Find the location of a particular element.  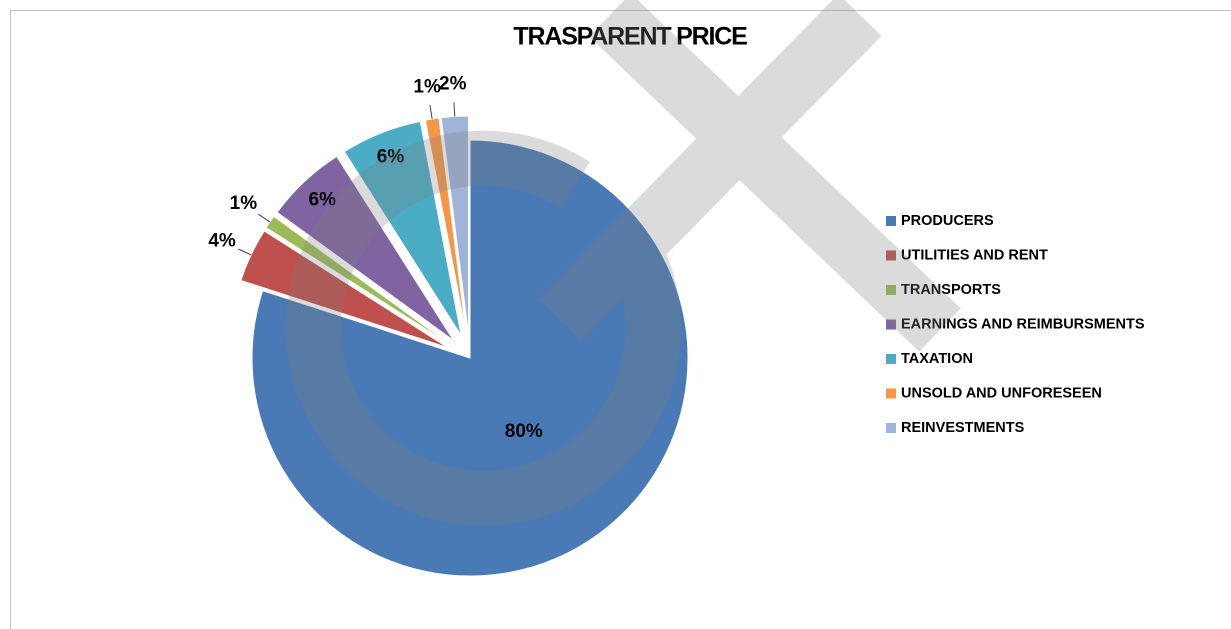

data-label: 2% is located at coordinates (453, 84).